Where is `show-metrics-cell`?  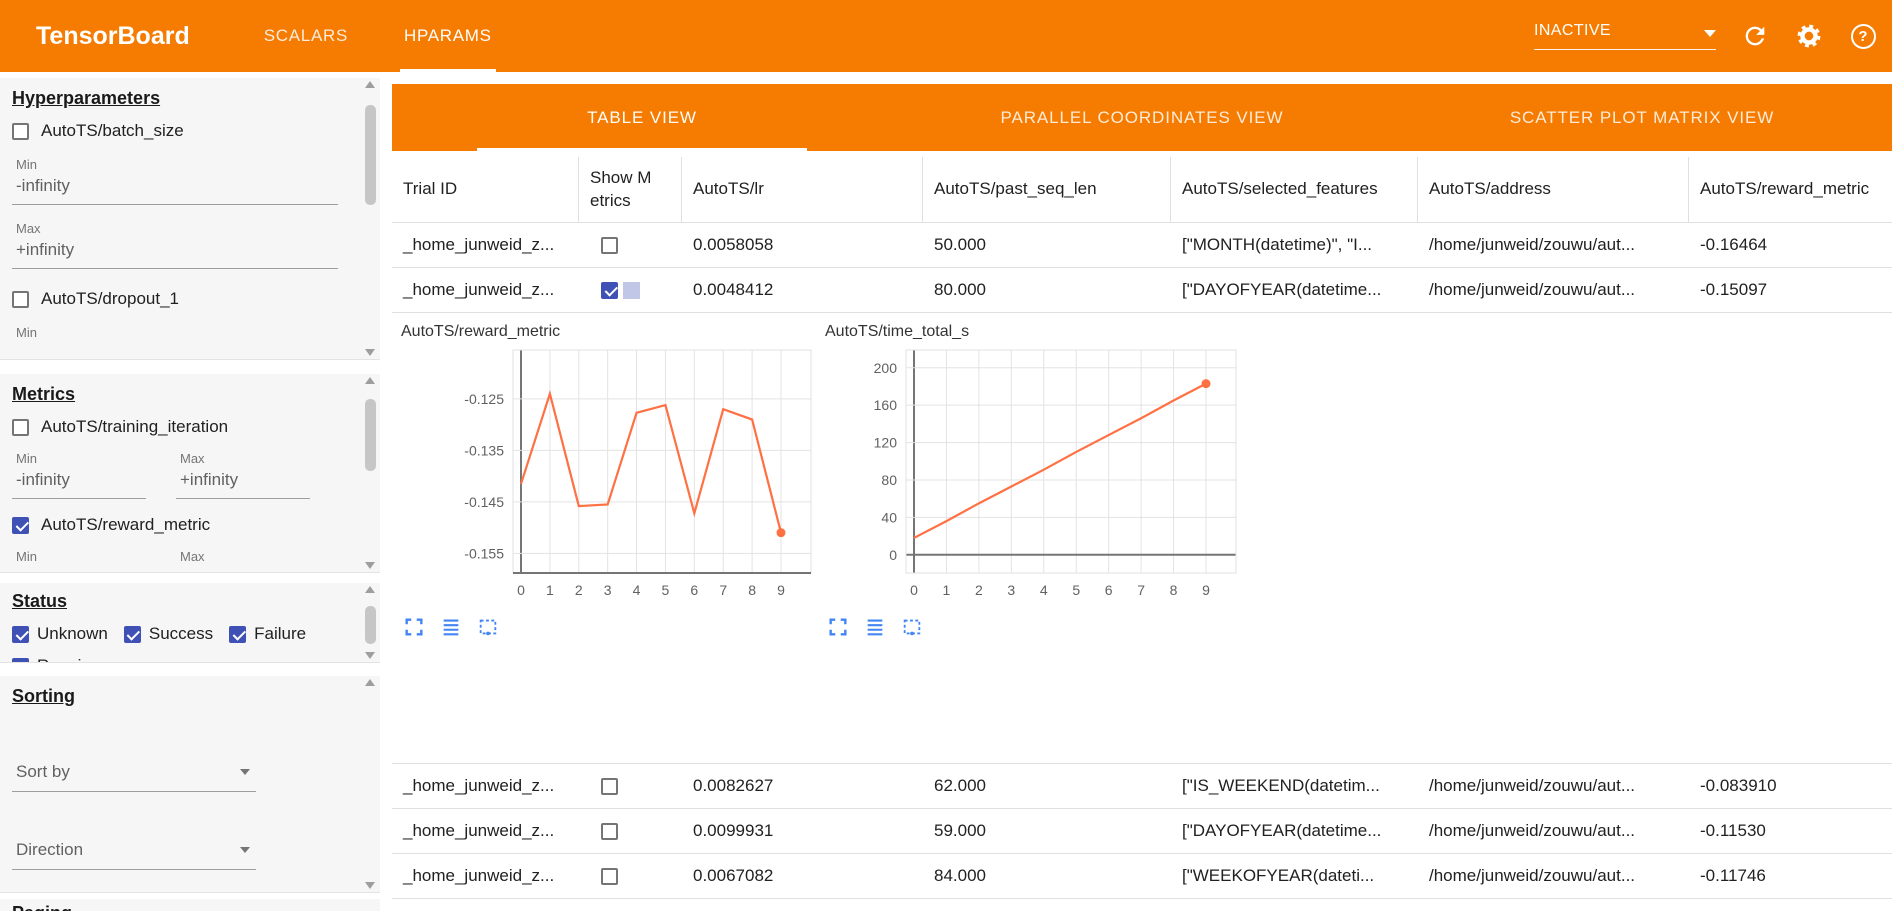
show-metrics-cell is located at coordinates (630, 831).